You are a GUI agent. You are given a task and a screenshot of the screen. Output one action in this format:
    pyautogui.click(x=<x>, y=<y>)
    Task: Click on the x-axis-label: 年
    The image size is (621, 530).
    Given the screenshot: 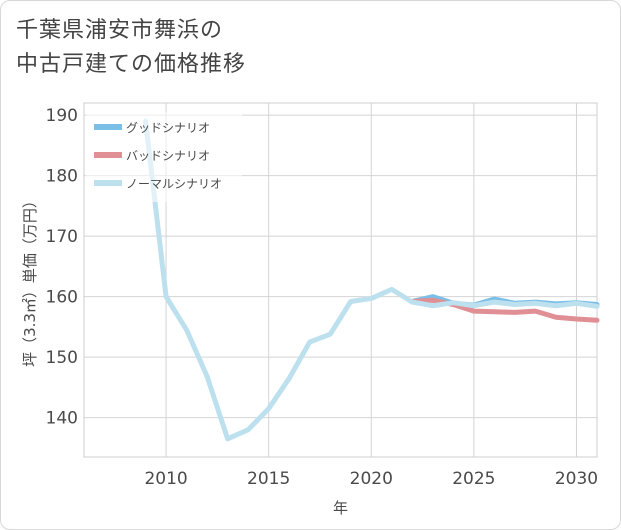 What is the action you would take?
    pyautogui.click(x=340, y=508)
    